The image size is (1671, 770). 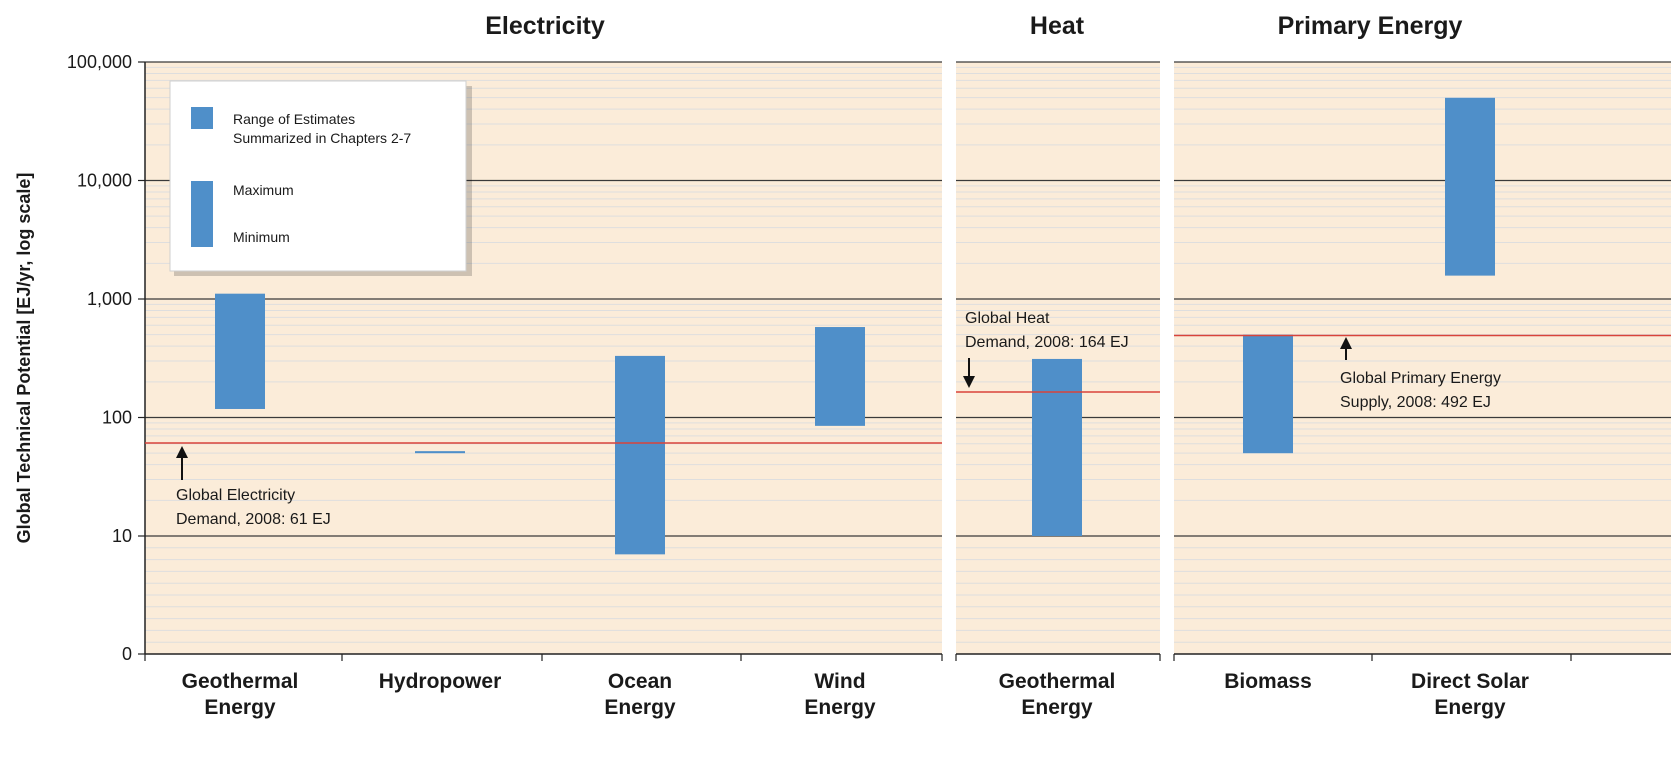 What do you see at coordinates (545, 26) in the screenshot?
I see `group-header-electricity: Electricity` at bounding box center [545, 26].